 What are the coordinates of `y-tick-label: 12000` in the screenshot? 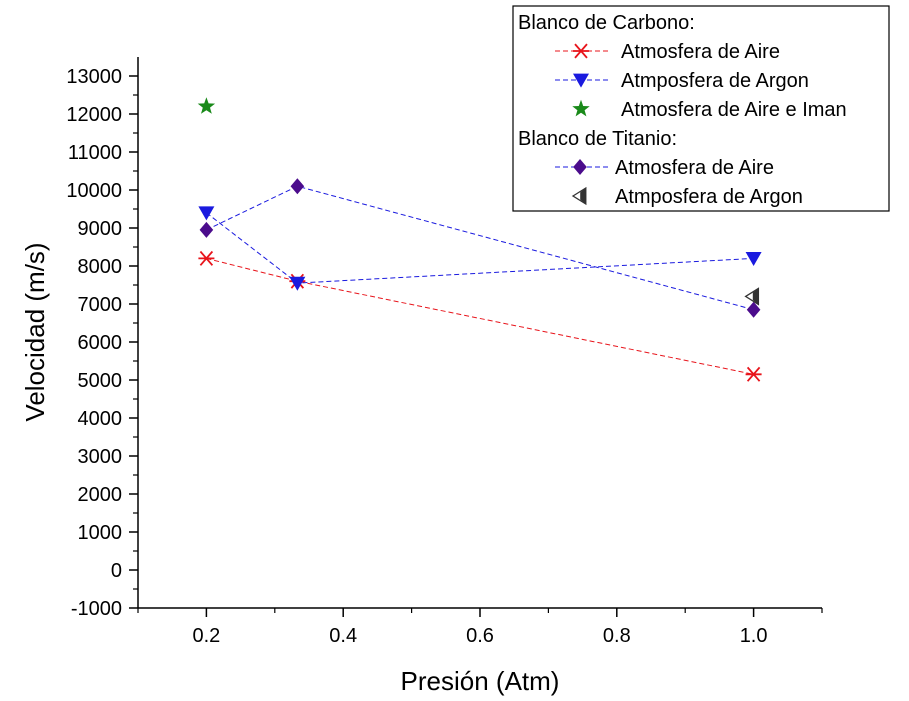 It's located at (94, 115).